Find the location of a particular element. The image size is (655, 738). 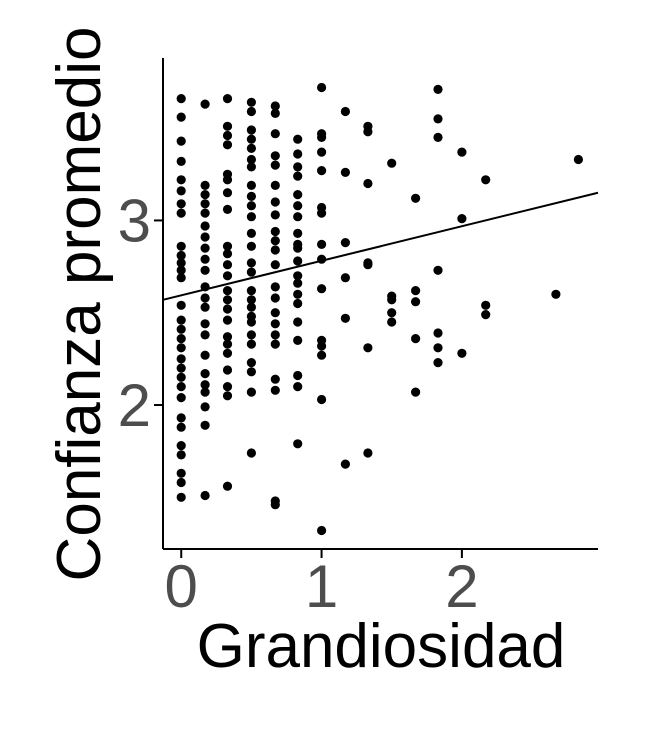

x-tick-label: 0 is located at coordinates (181, 586).